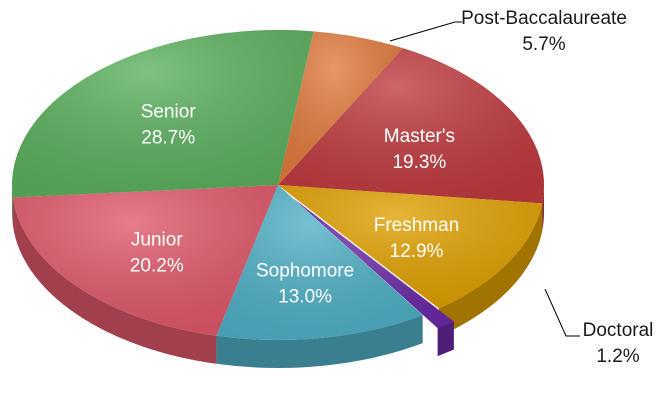 Image resolution: width=668 pixels, height=408 pixels. What do you see at coordinates (319, 341) in the screenshot?
I see `pie-side-sophomore` at bounding box center [319, 341].